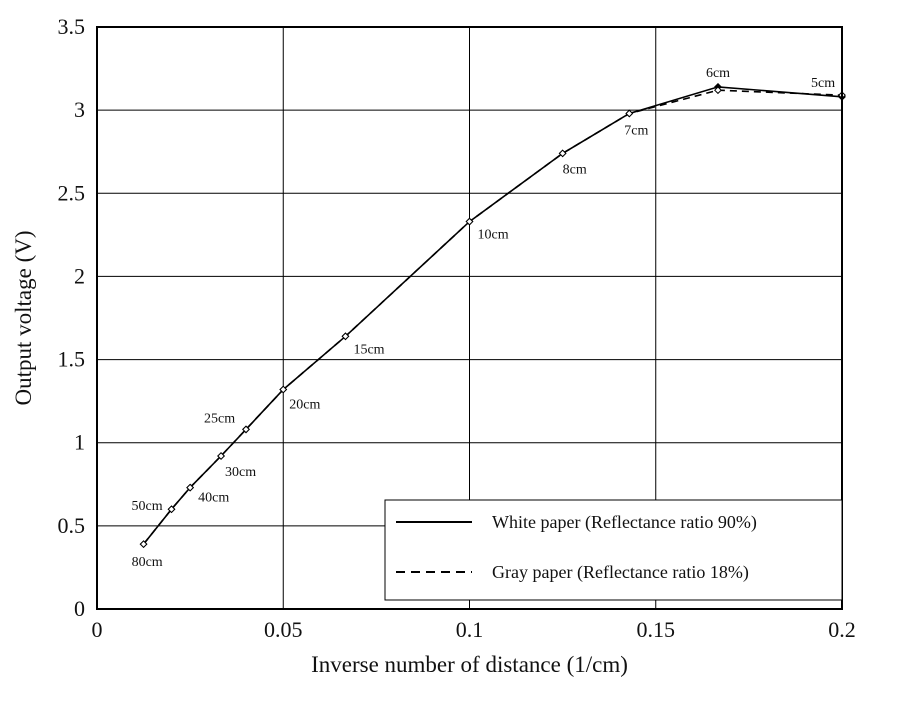 This screenshot has height=708, width=915. Describe the element at coordinates (636, 130) in the screenshot. I see `point-label: 7cm` at that location.